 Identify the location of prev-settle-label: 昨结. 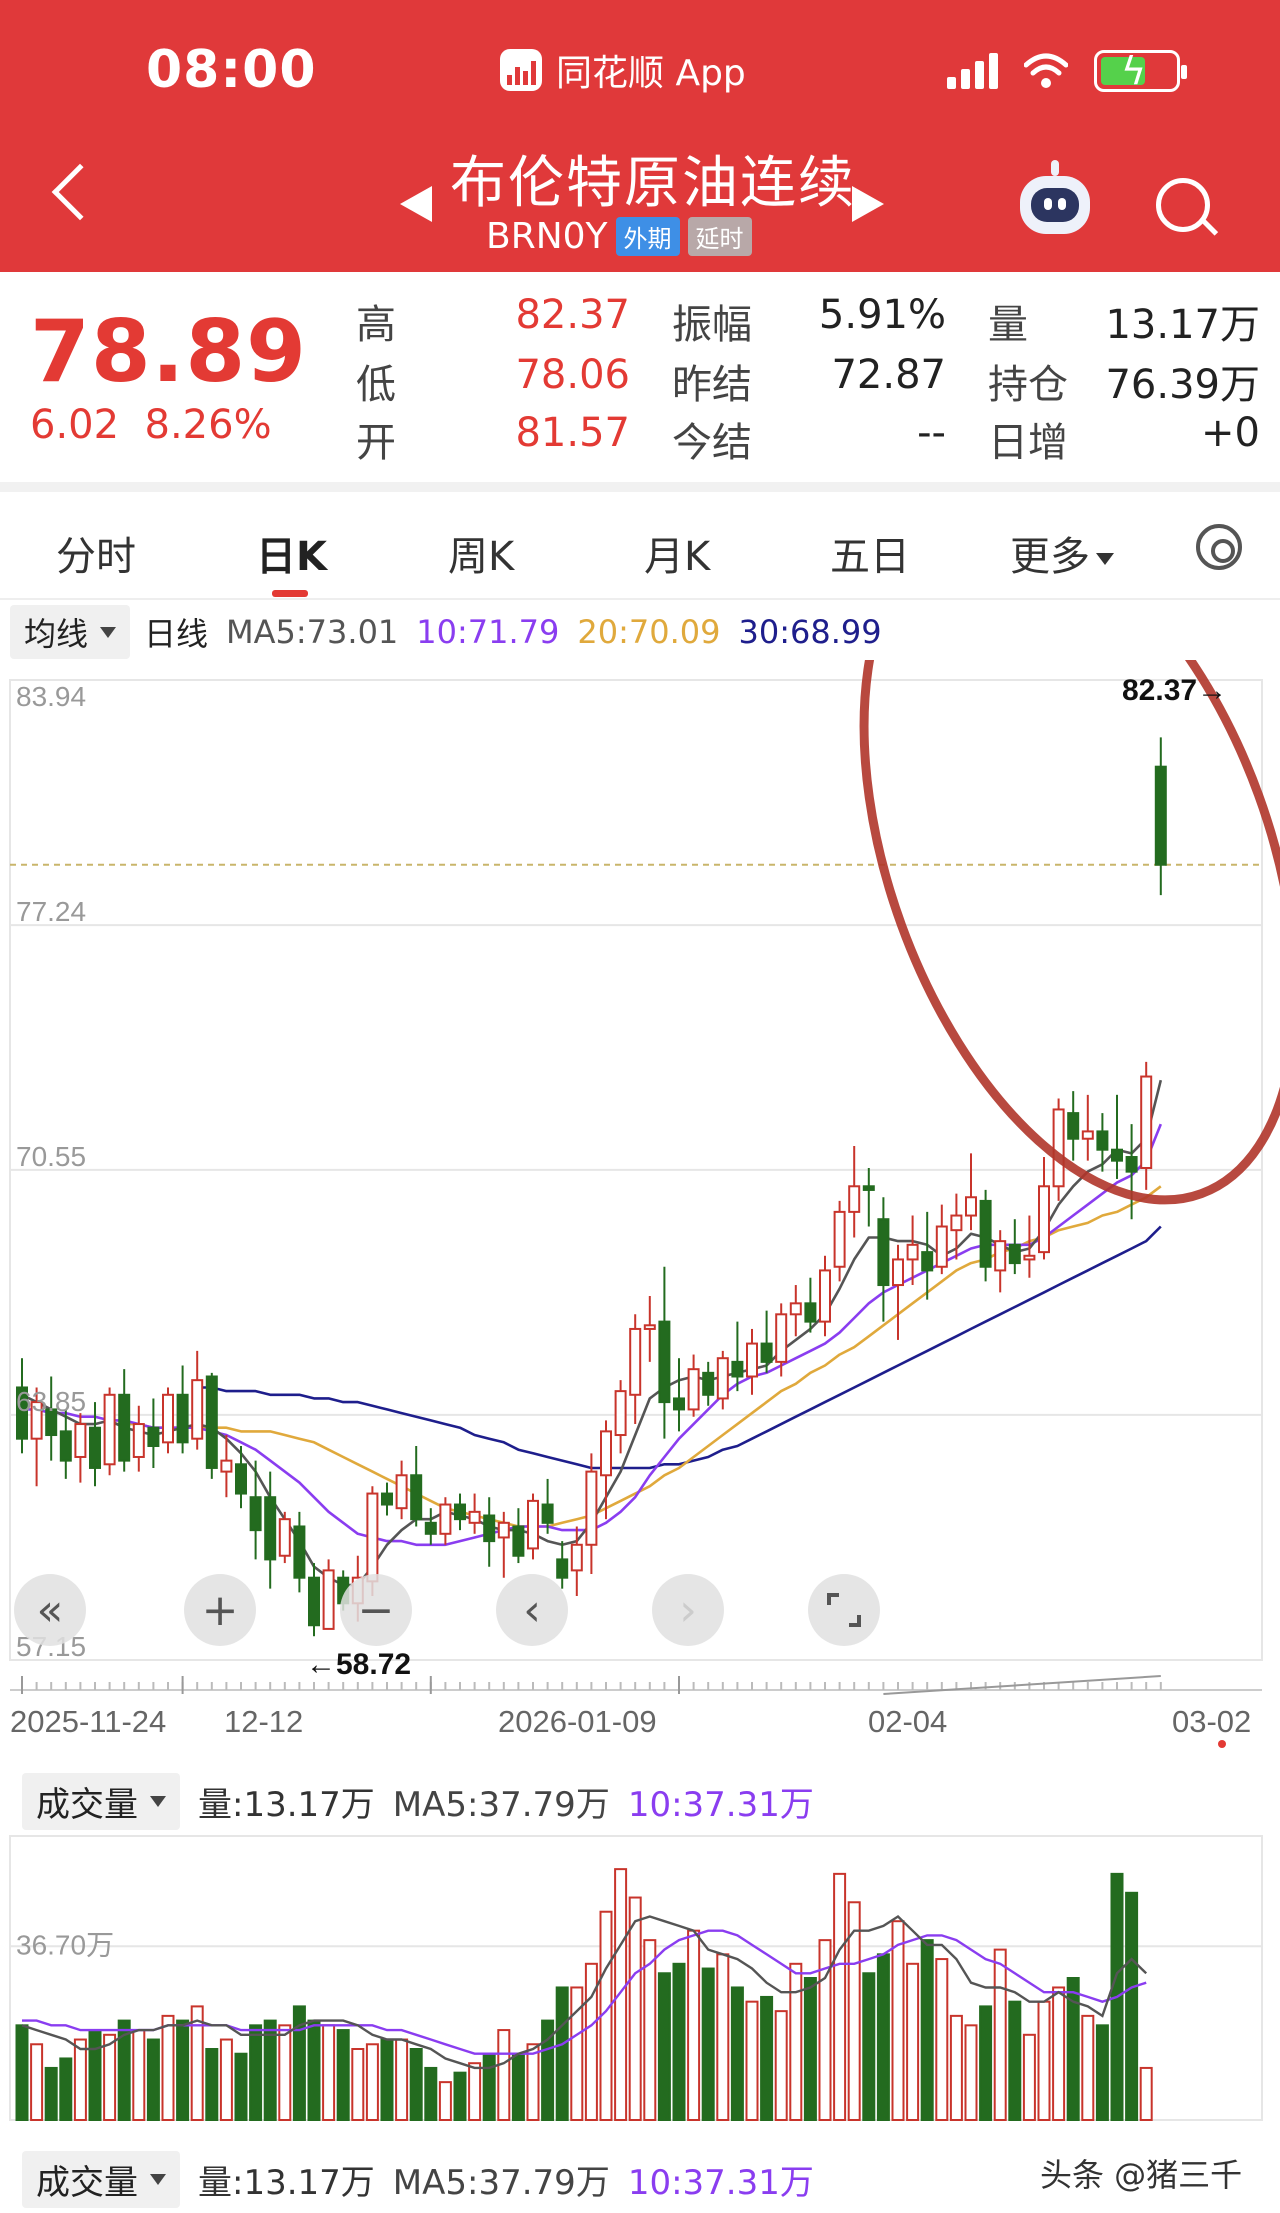
(712, 385).